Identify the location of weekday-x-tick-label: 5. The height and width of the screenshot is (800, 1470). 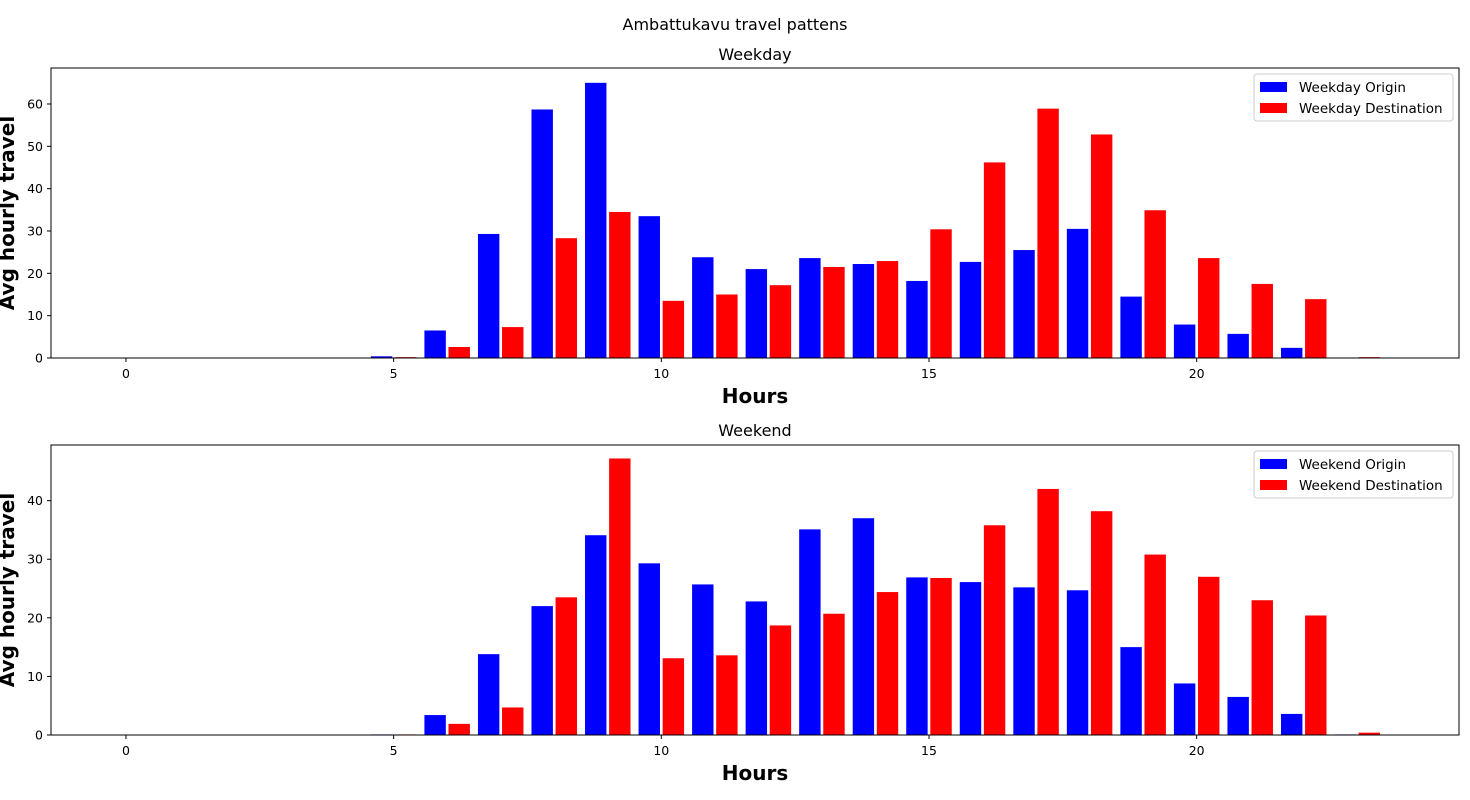
(394, 373).